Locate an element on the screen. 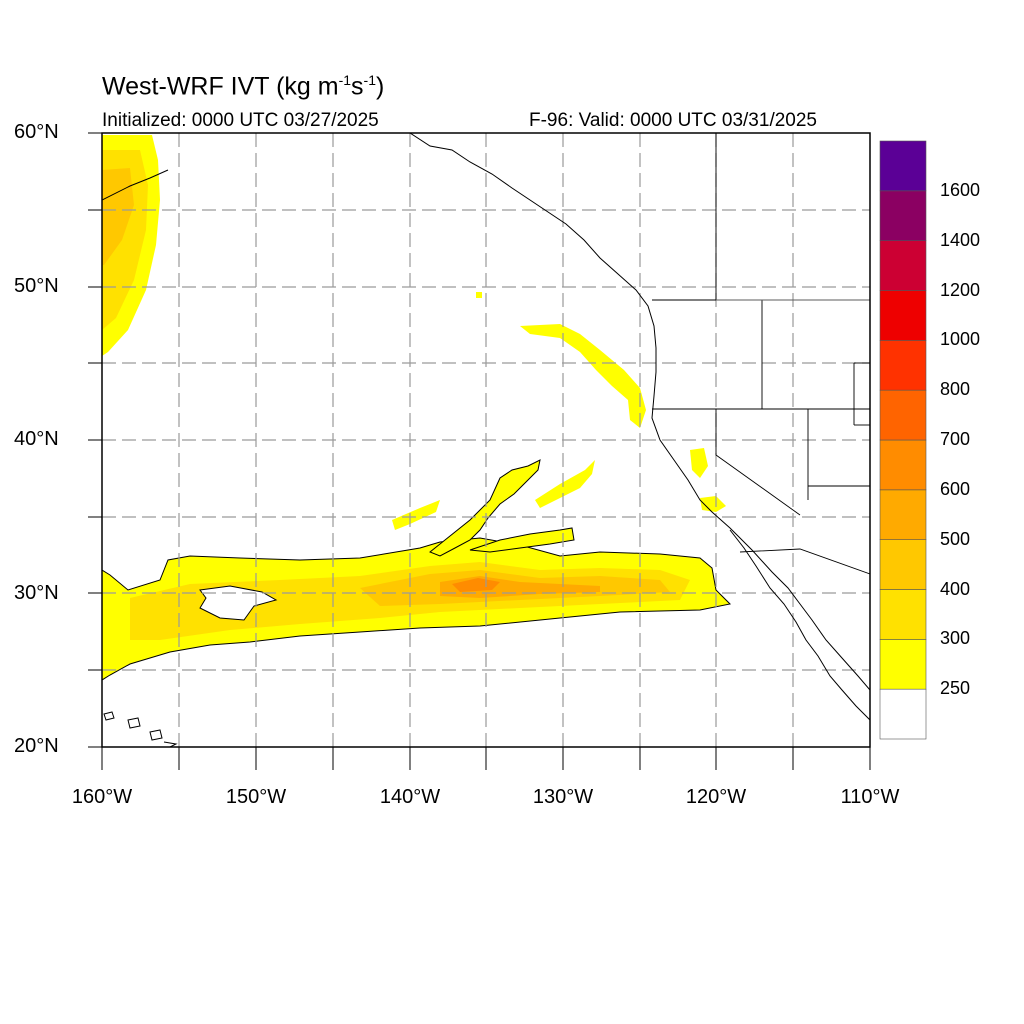  ivt-patch-small is located at coordinates (479, 295).